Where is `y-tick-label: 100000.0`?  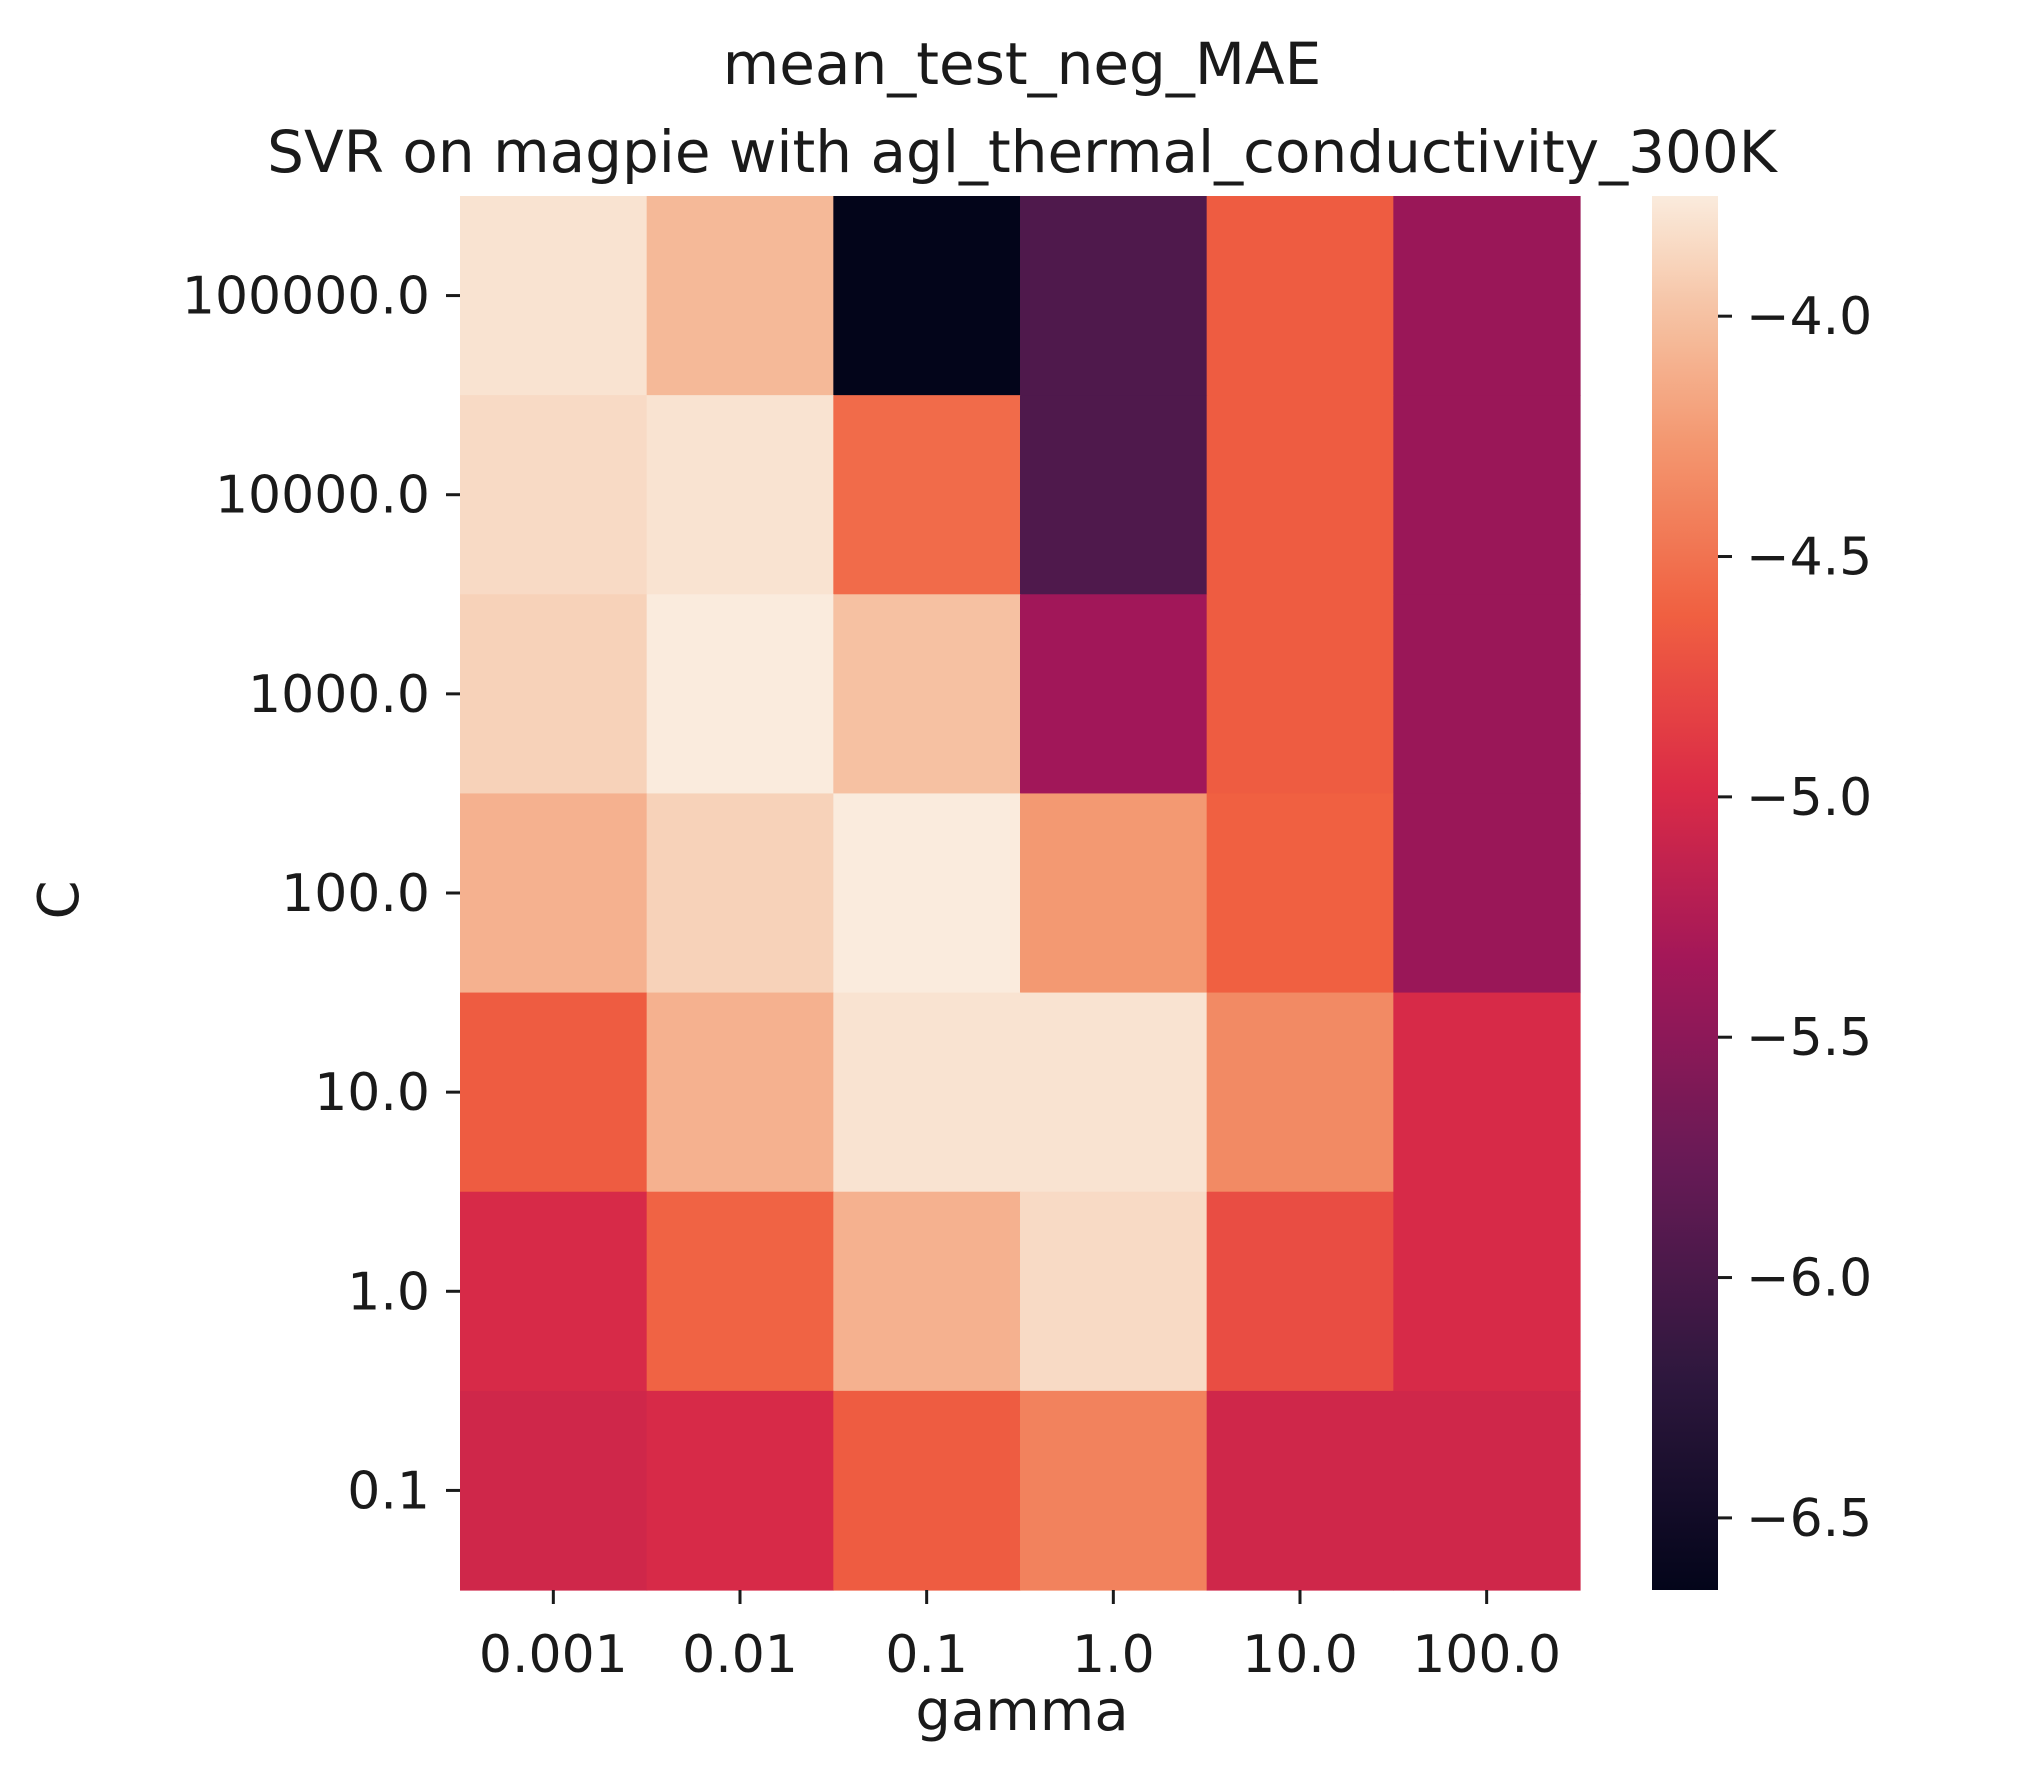 y-tick-label: 100000.0 is located at coordinates (306, 297).